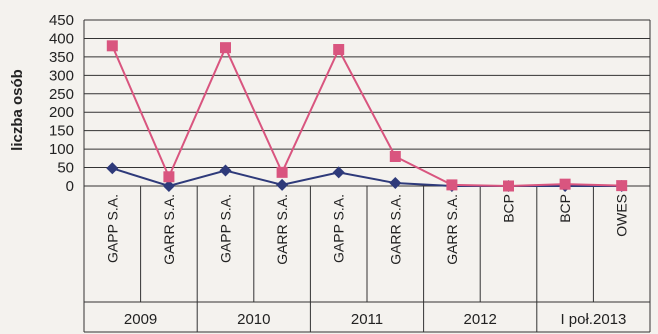  I want to click on y-tick-label: 300, so click(61, 75).